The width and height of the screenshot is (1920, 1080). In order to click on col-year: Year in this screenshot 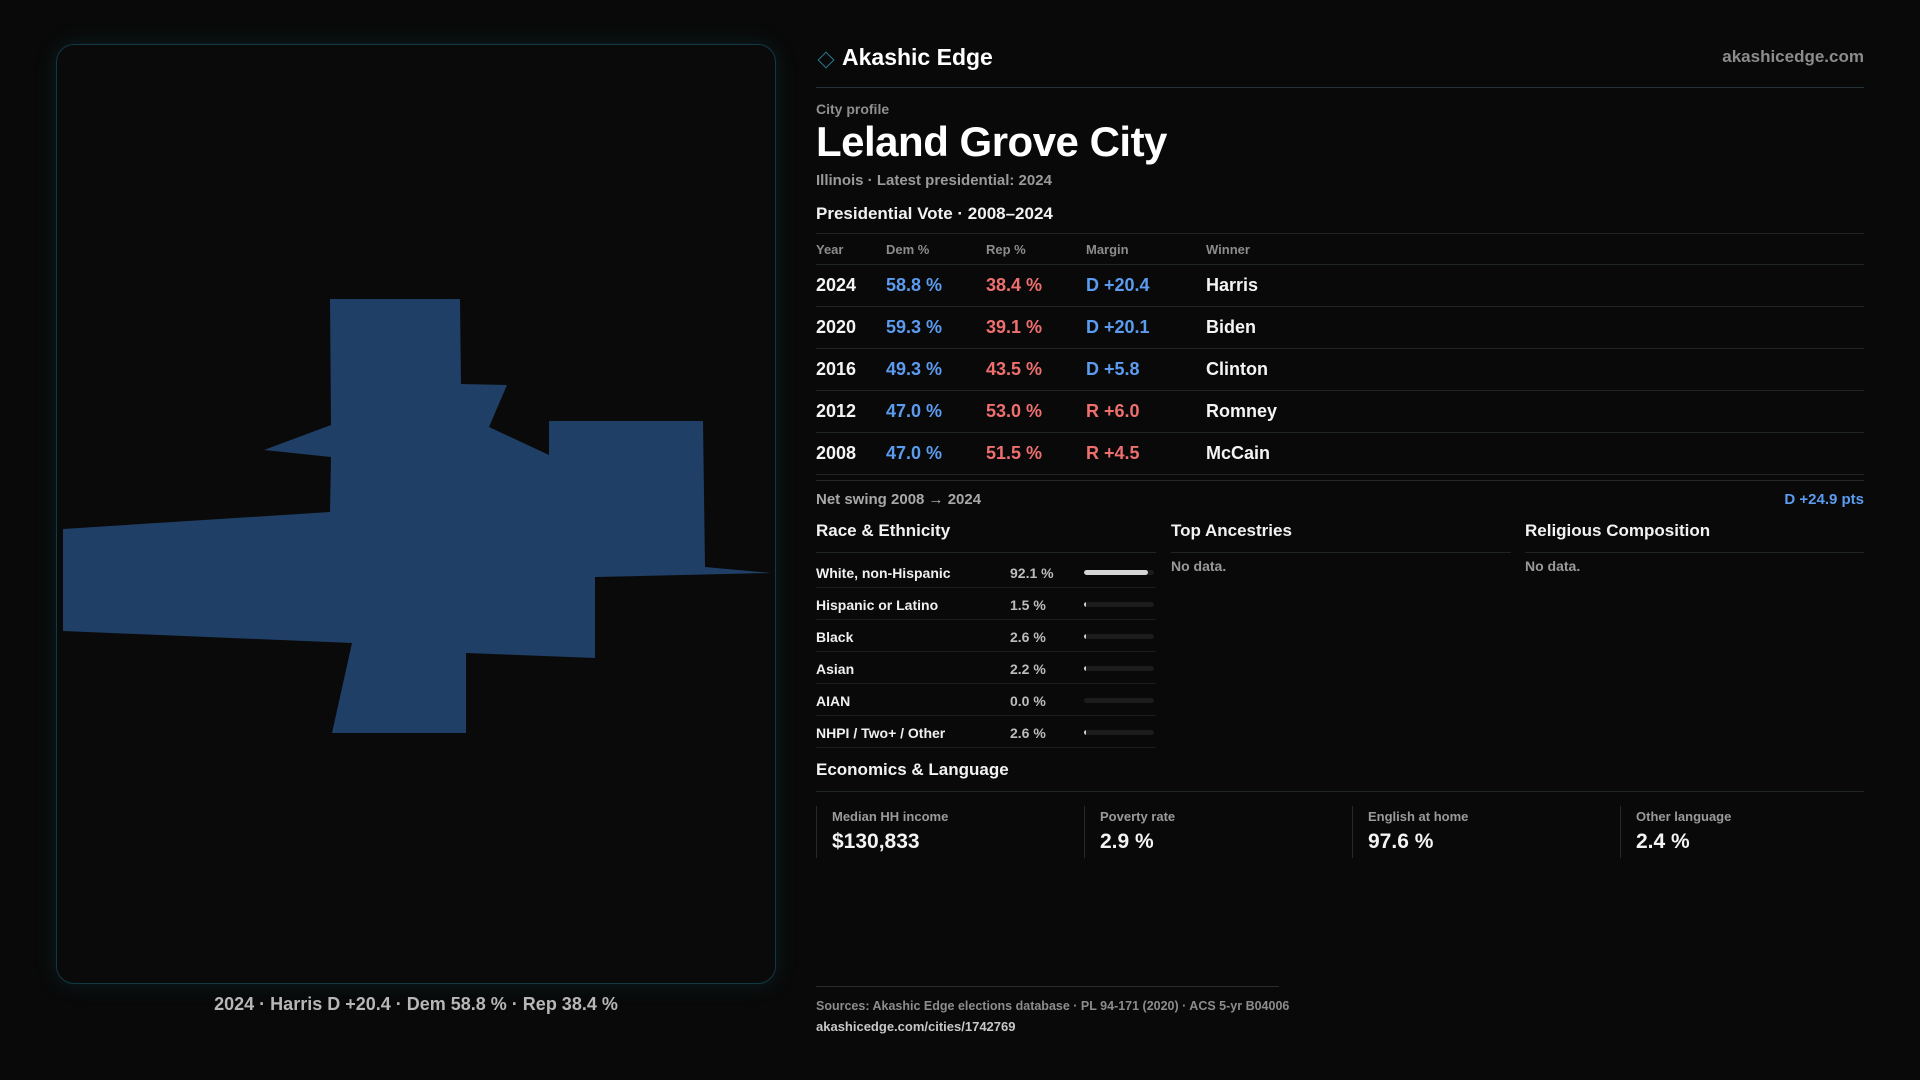, I will do `click(830, 249)`.